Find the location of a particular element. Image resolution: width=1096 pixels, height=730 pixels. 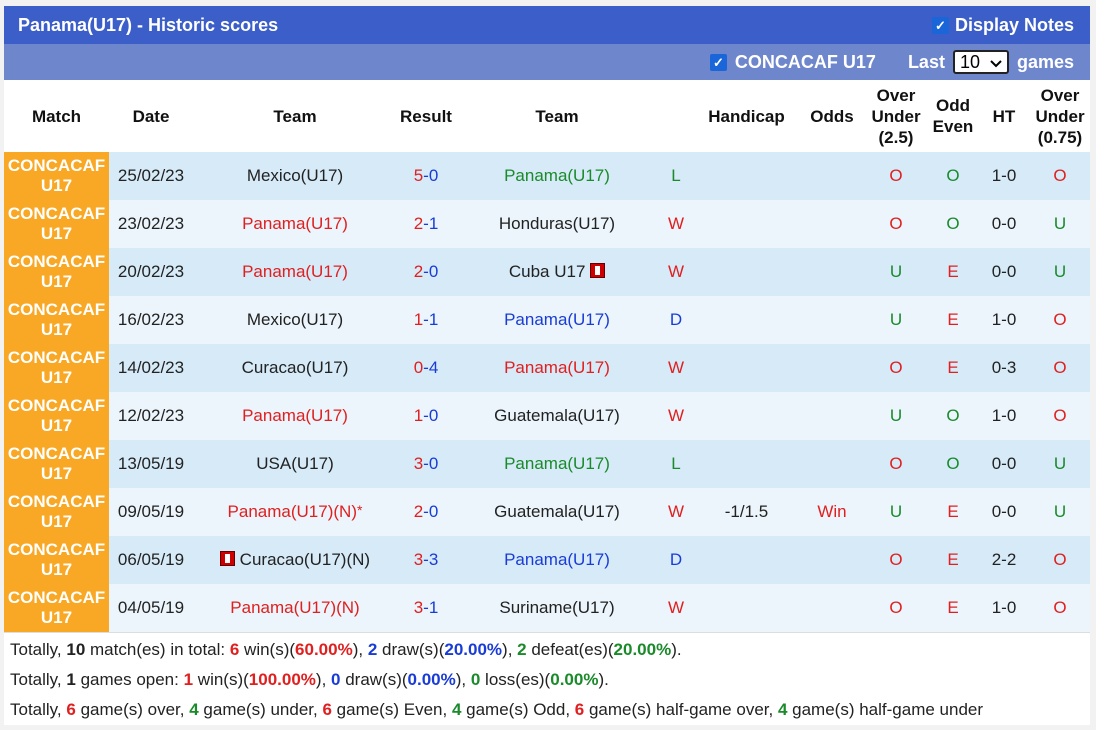

ht-cell: 0-0 is located at coordinates (1004, 272).